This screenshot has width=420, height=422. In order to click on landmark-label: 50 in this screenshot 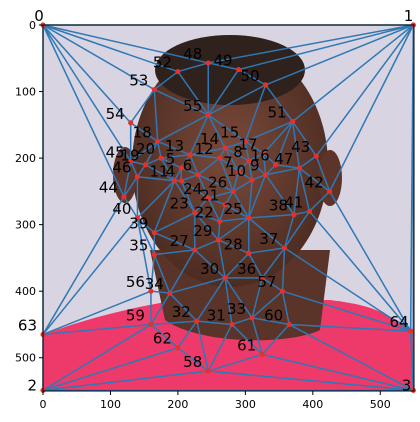, I will do `click(250, 76)`.